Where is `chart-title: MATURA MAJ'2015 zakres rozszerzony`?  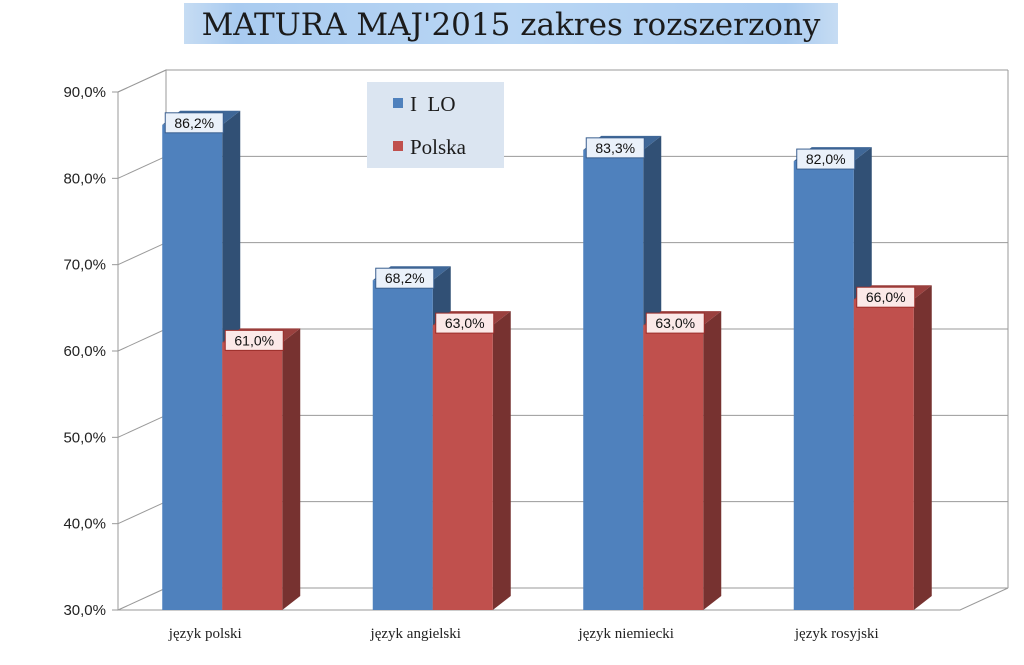 chart-title: MATURA MAJ'2015 zakres rozszerzony is located at coordinates (511, 25).